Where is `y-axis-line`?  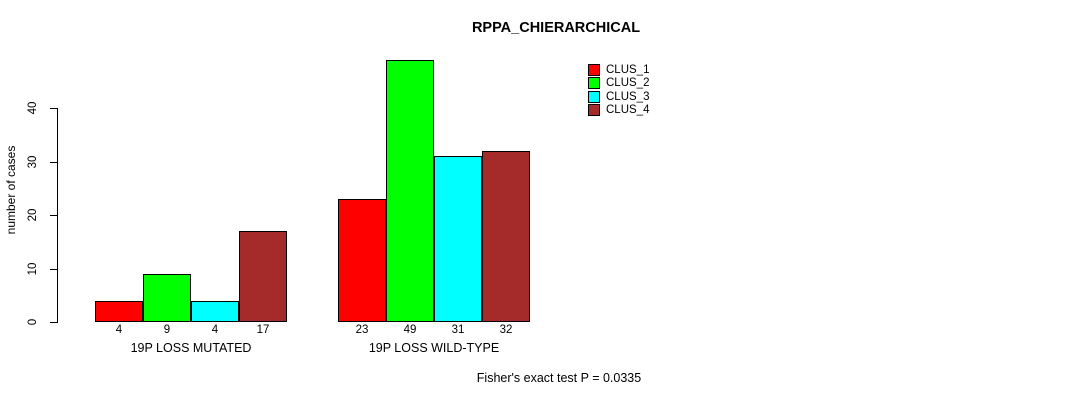 y-axis-line is located at coordinates (57, 215).